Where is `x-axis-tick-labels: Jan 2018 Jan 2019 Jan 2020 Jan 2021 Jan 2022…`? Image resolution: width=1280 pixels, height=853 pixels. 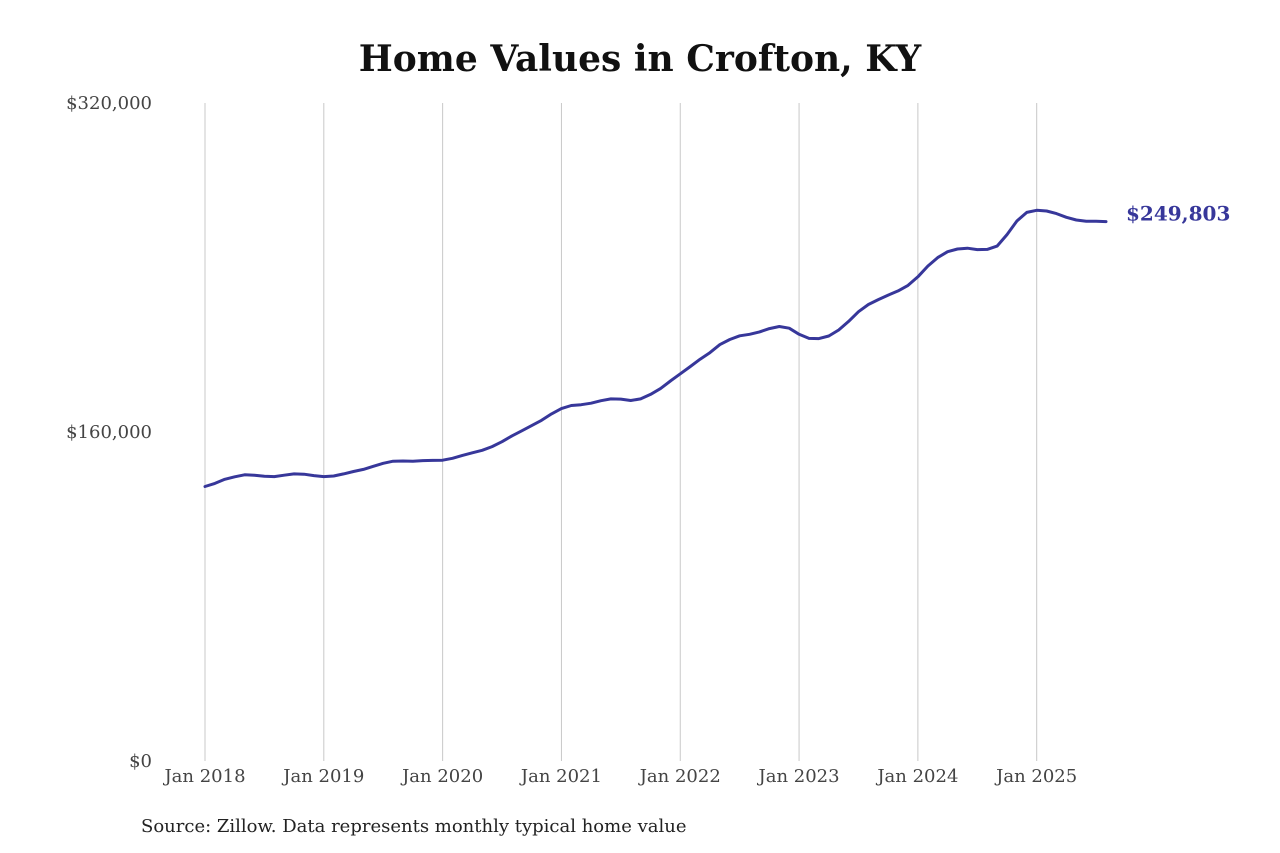 x-axis-tick-labels: Jan 2018 Jan 2019 Jan 2020 Jan 2021 Jan 2022… is located at coordinates (619, 776).